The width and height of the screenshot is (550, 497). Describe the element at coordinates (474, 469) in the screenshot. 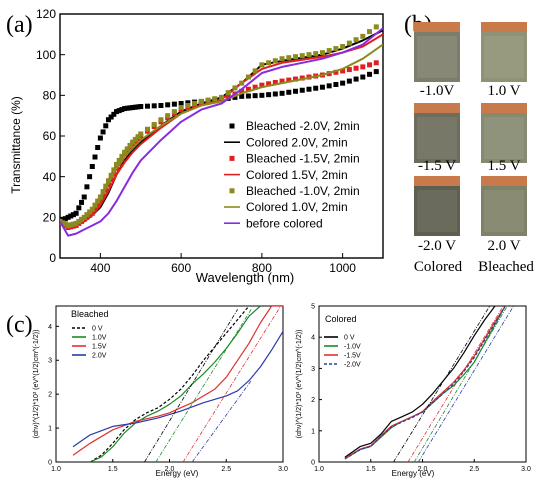

I see `x-tick-label: 2.5` at that location.